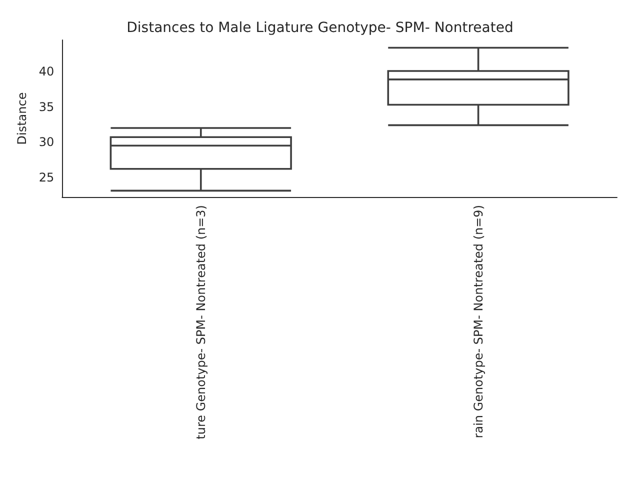 The height and width of the screenshot is (480, 640). What do you see at coordinates (46, 107) in the screenshot?
I see `y-tick-label: 35` at bounding box center [46, 107].